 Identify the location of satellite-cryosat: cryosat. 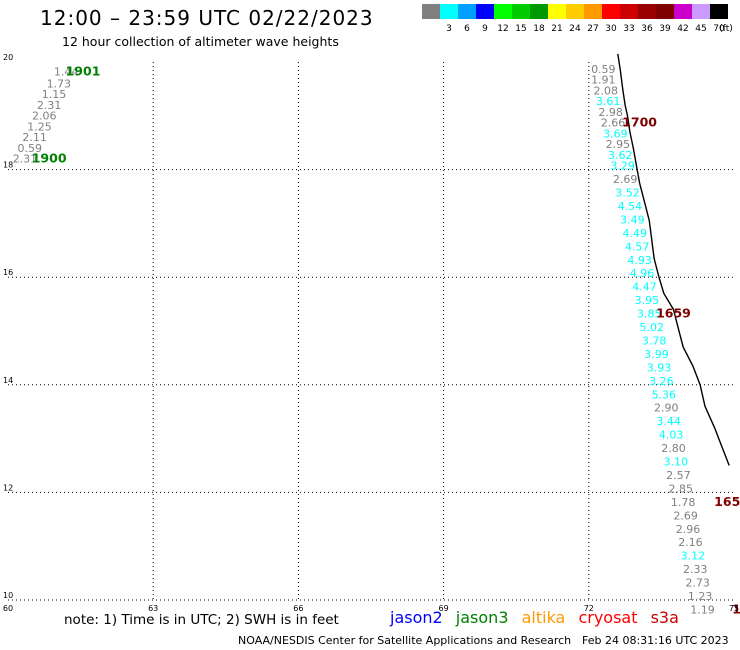
(608, 617).